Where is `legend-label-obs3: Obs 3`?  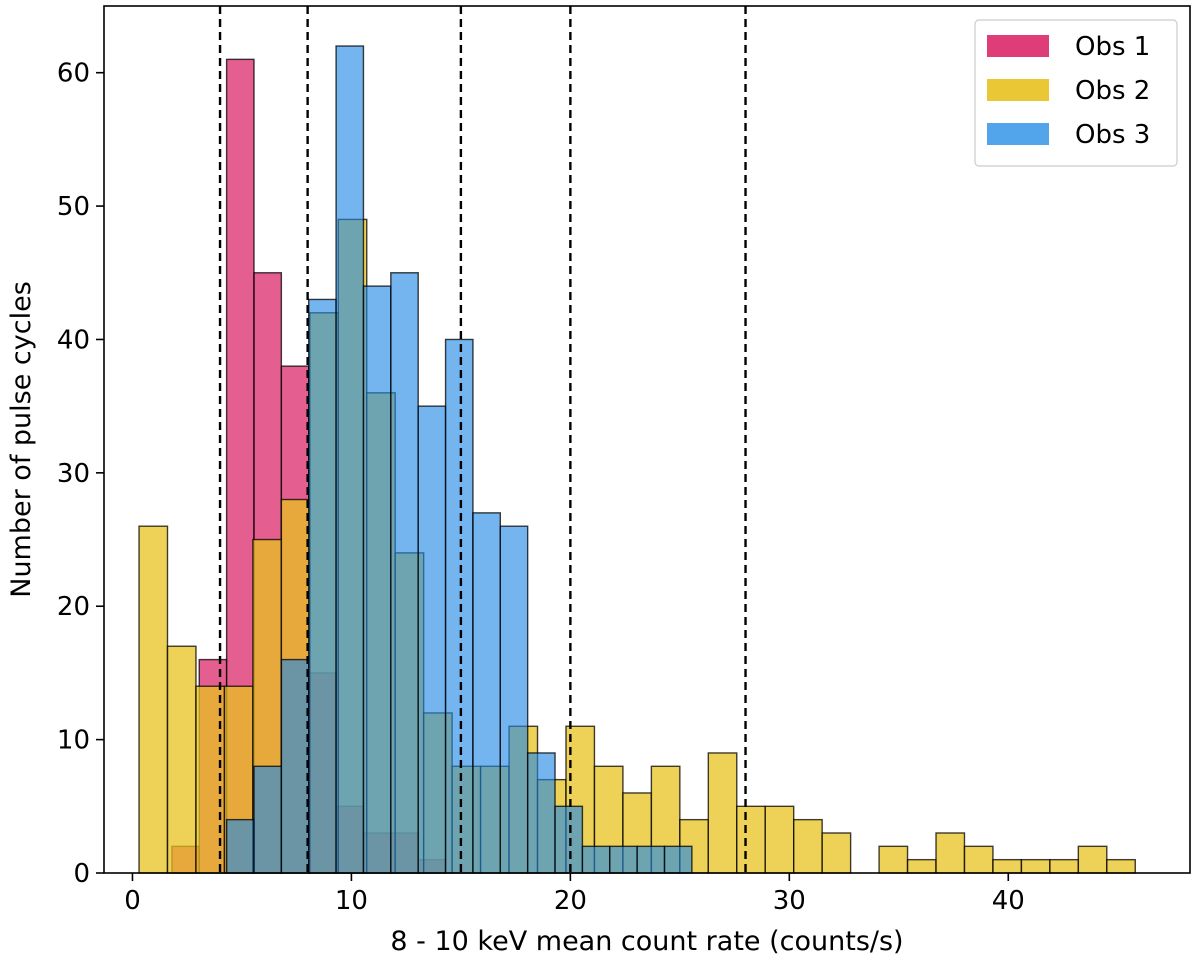
legend-label-obs3: Obs 3 is located at coordinates (1112, 135).